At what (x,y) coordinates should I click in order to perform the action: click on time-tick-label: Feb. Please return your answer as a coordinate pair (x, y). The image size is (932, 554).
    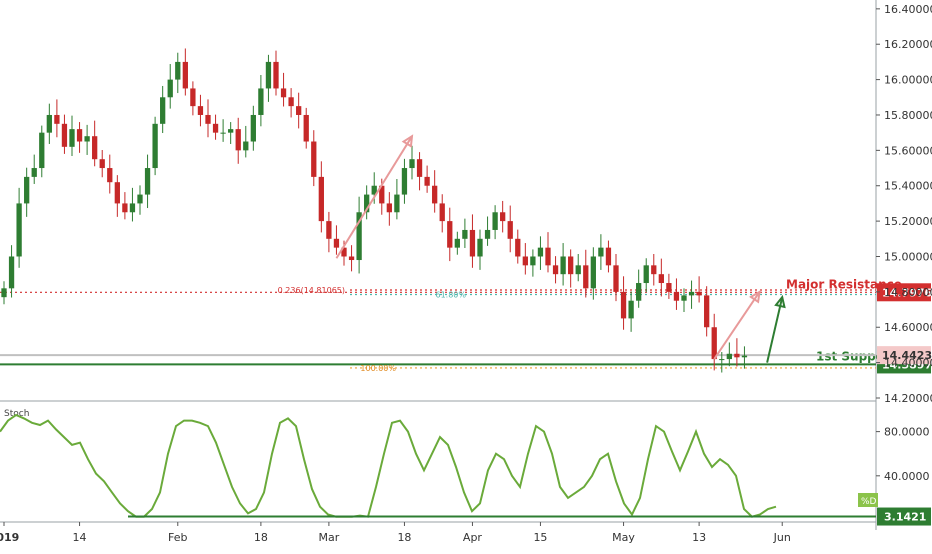
    Looking at the image, I should click on (177, 537).